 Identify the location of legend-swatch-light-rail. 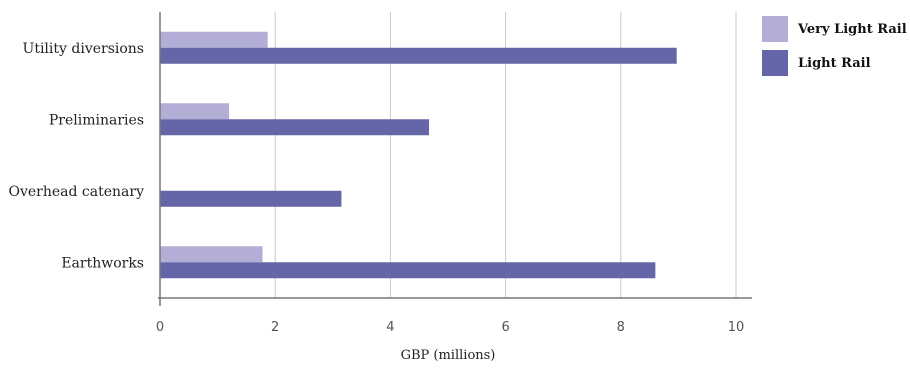
(775, 63).